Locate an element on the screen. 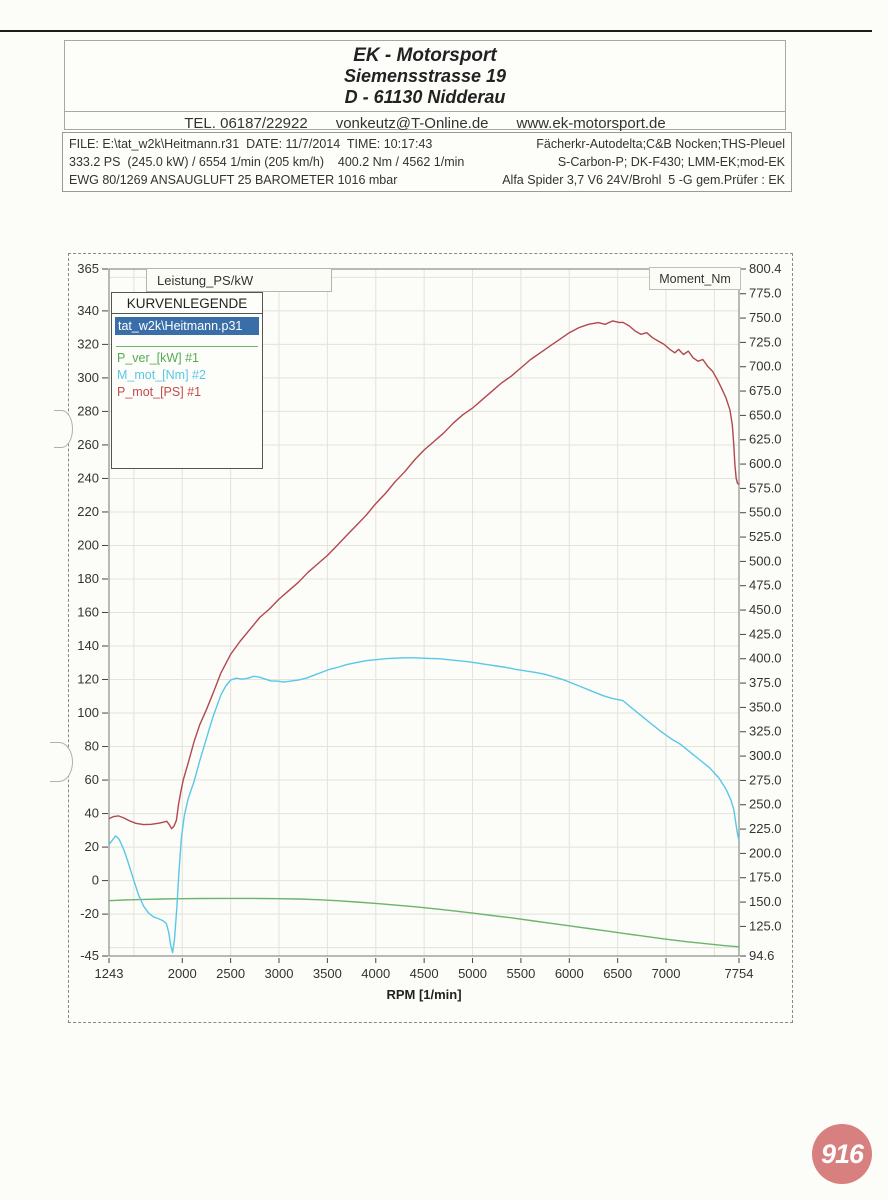 This screenshot has width=888, height=1200. svg-text: 125.0 is located at coordinates (765, 925).